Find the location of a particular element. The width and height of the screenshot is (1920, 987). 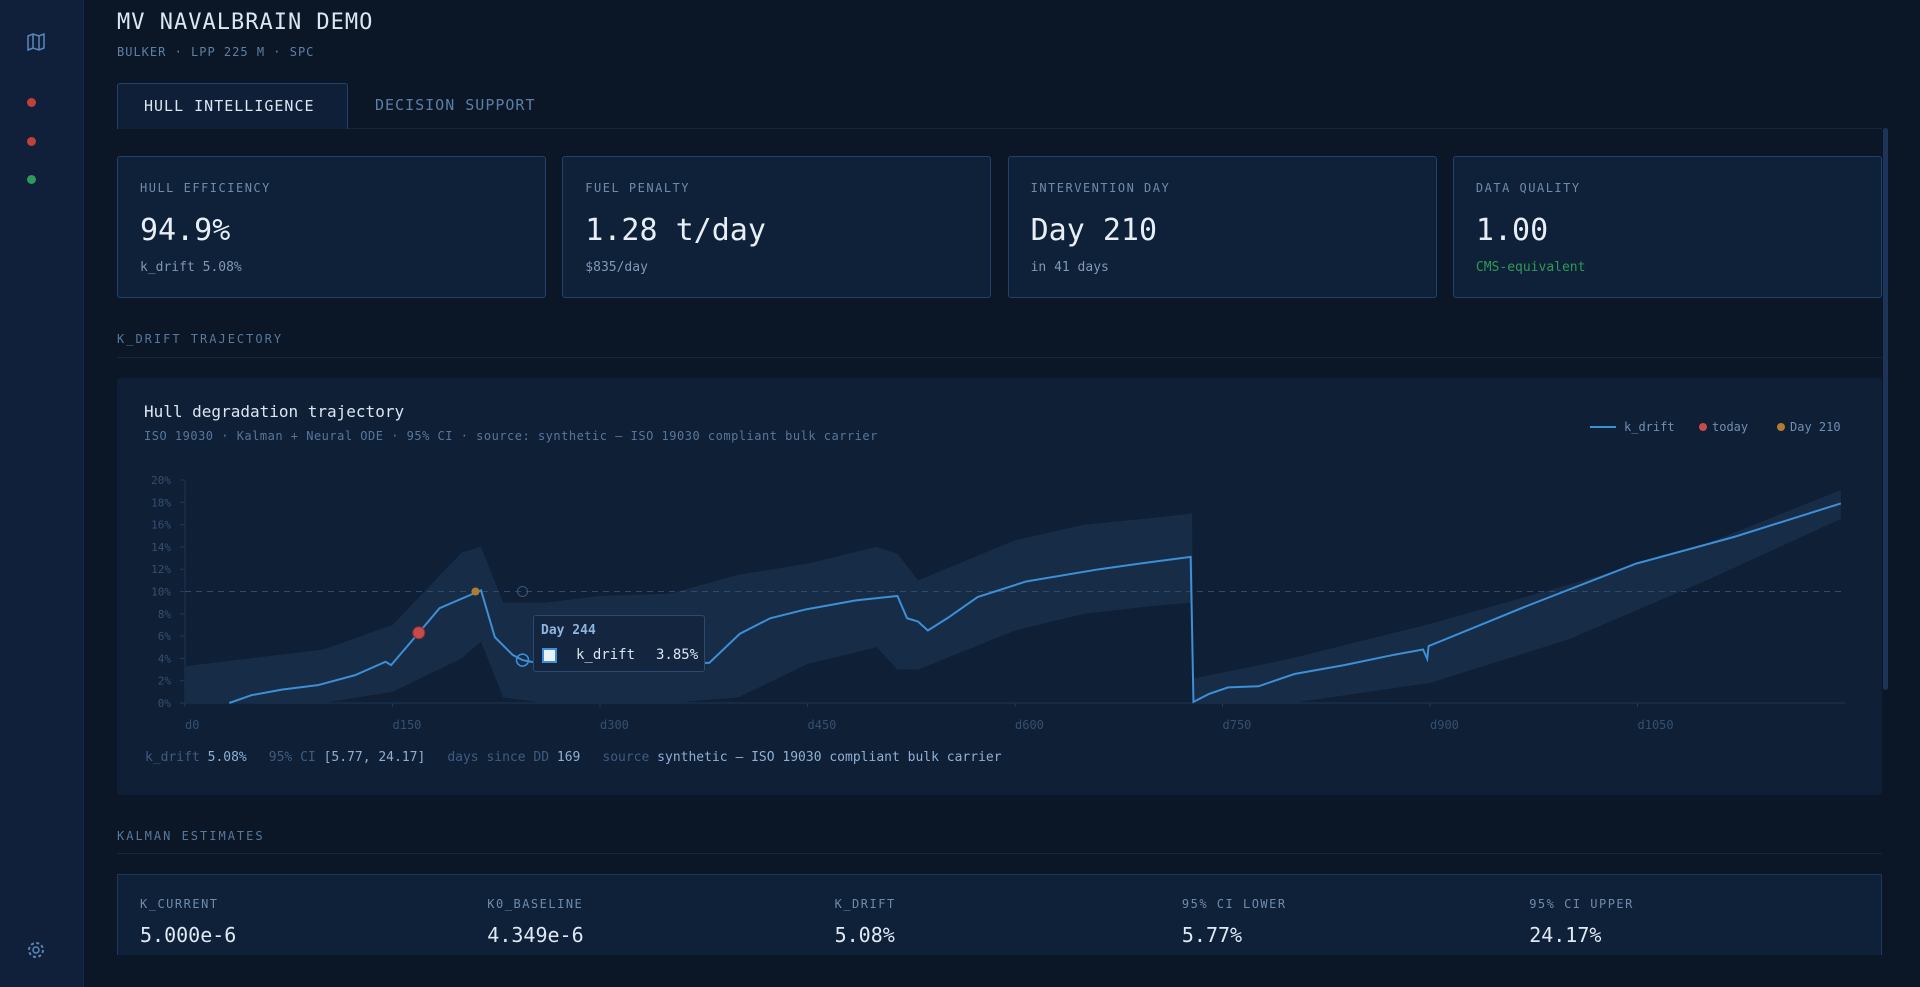

page-title: MV NAVALBRAIN DEMO is located at coordinates (245, 22).